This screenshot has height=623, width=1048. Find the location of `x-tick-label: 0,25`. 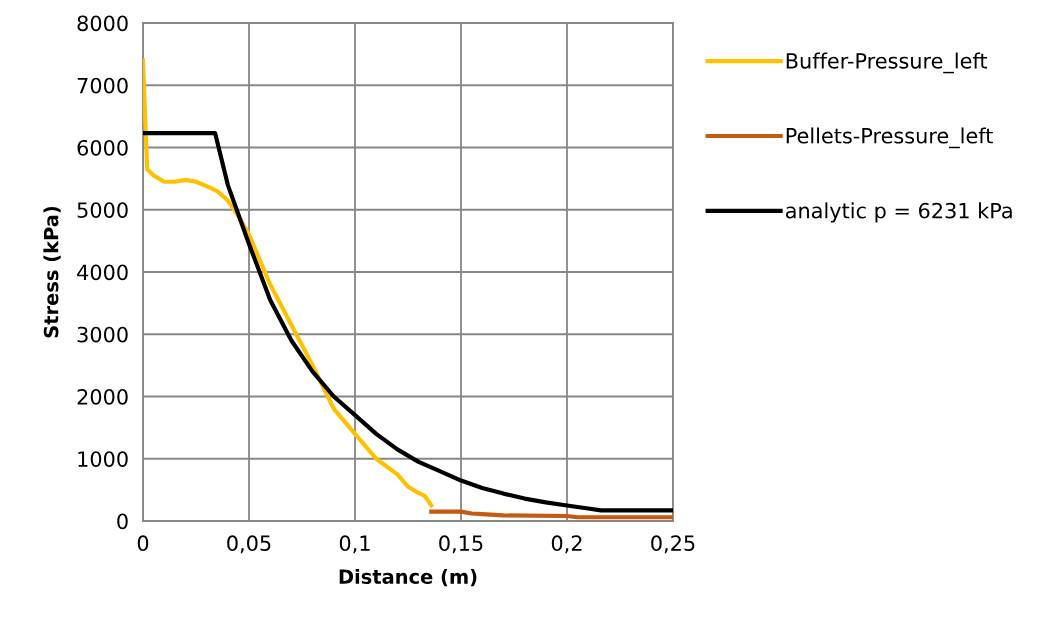

x-tick-label: 0,25 is located at coordinates (673, 544).